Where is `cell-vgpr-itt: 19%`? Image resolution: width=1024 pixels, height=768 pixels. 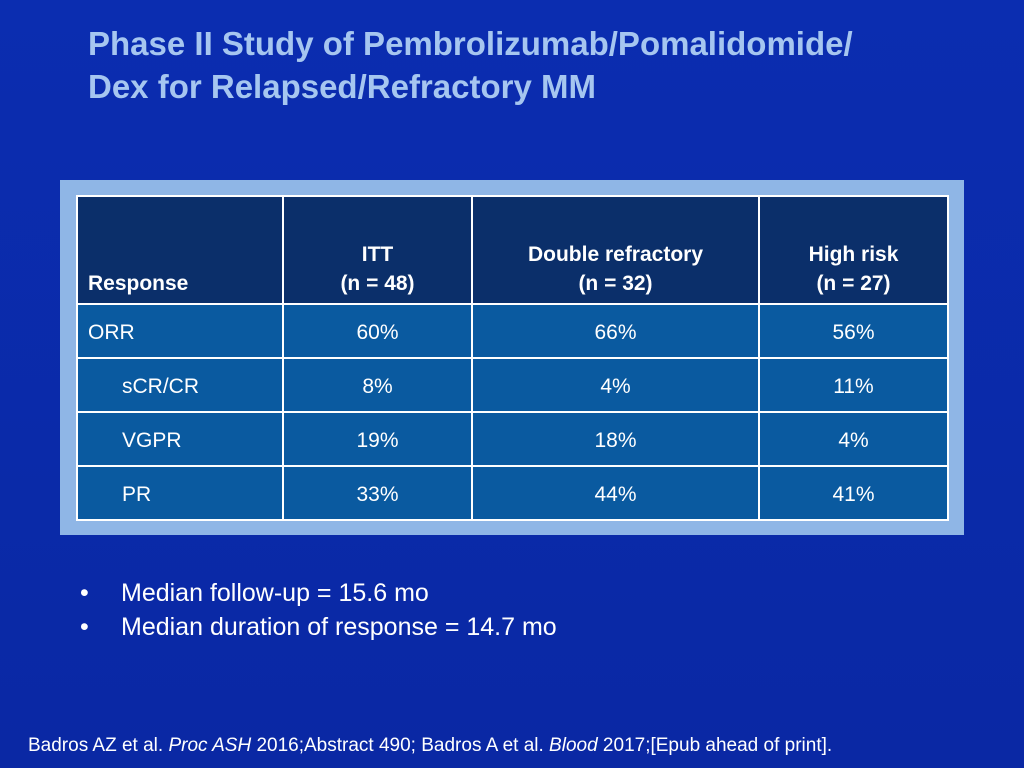
cell-vgpr-itt: 19% is located at coordinates (377, 439).